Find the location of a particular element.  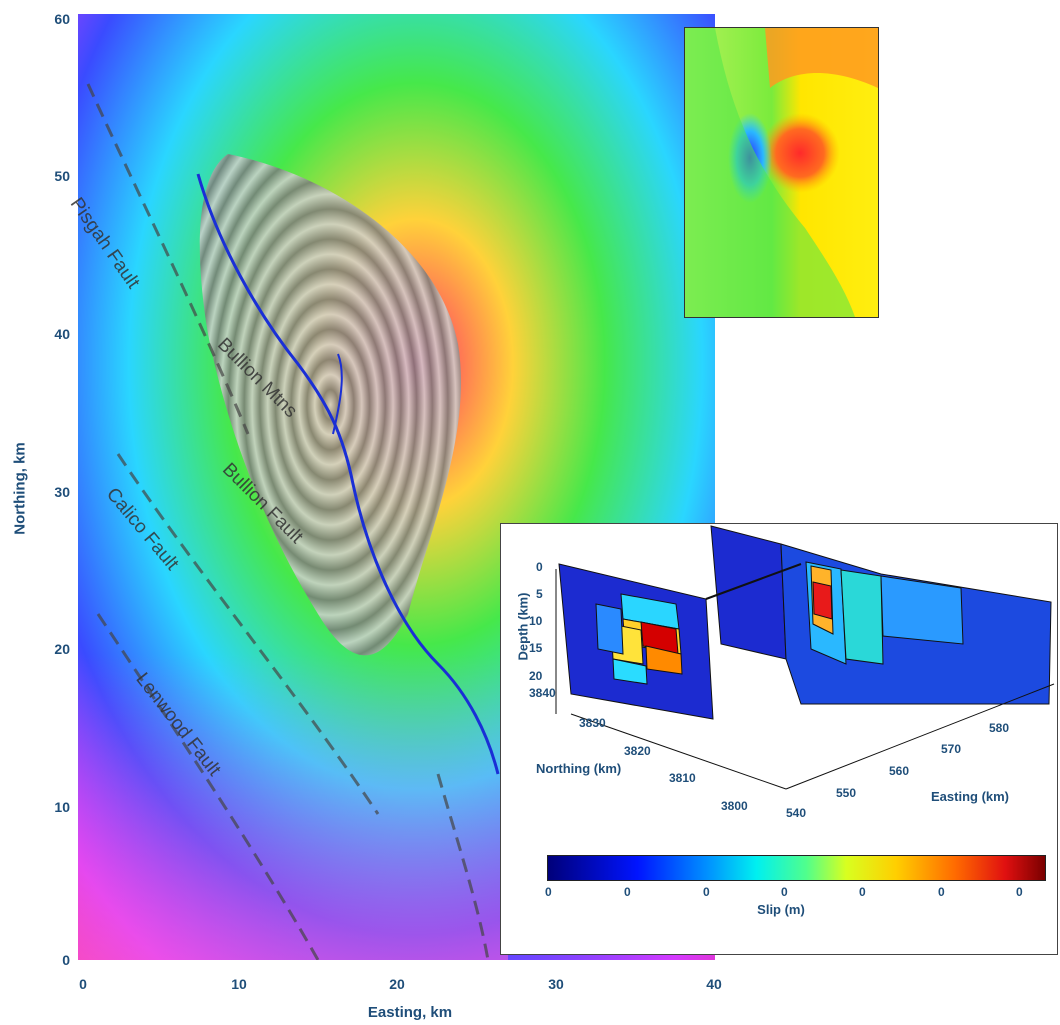

y-tick: 0 is located at coordinates (66, 960).